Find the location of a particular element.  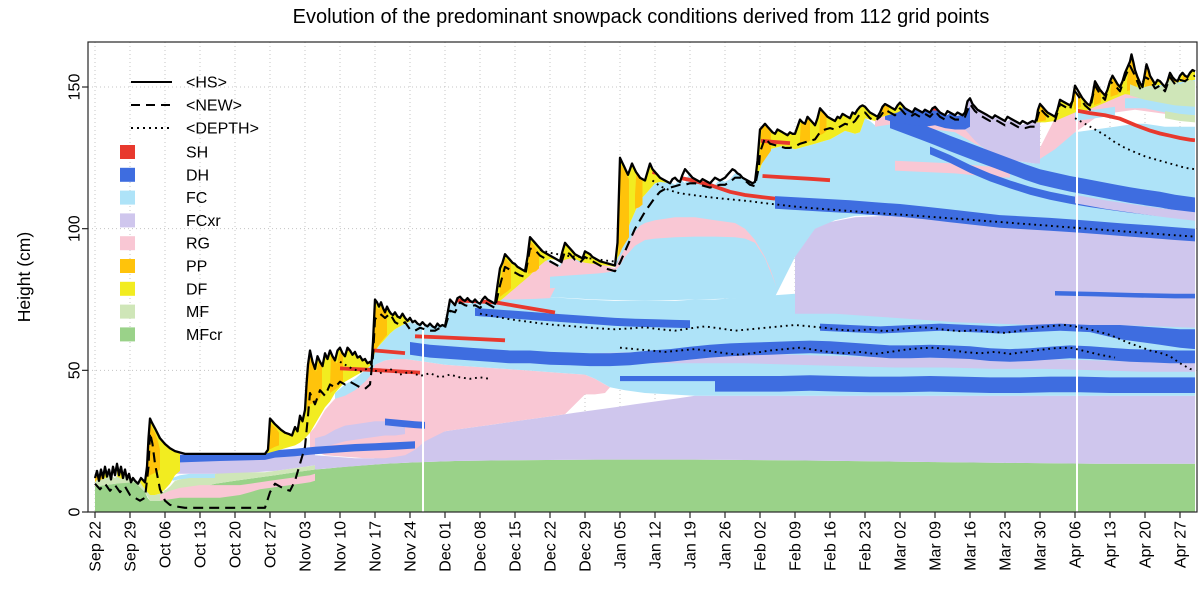

legend-swatch-SH is located at coordinates (127, 152).